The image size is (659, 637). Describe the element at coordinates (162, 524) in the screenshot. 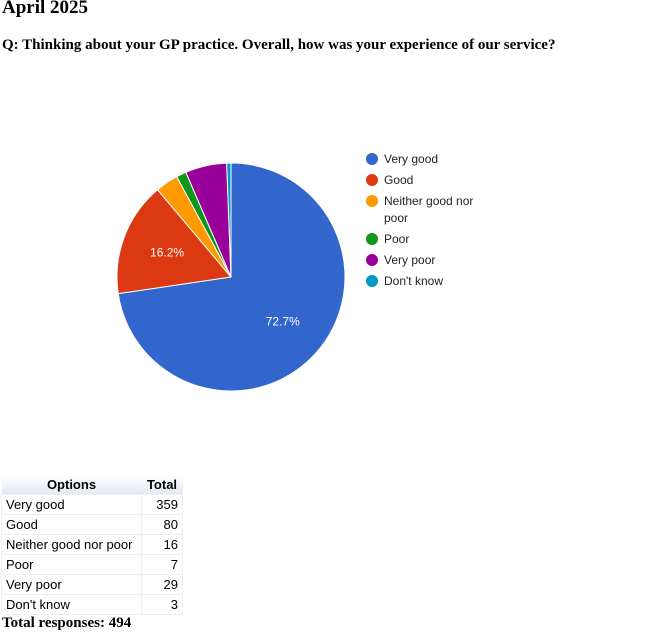

I see `table-cell-total: 80` at that location.